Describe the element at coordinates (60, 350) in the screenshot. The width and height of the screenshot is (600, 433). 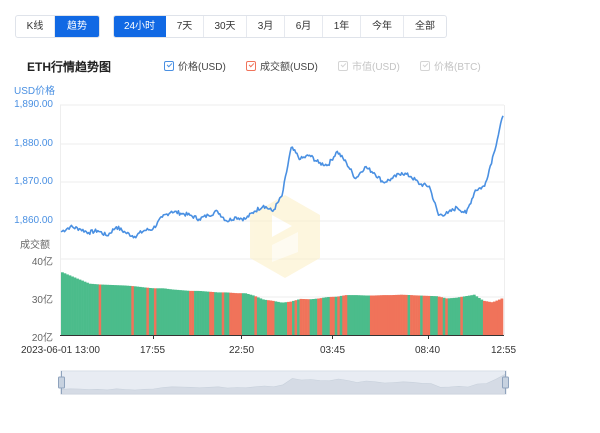
I see `x-tick: 2023-06-01 13:00` at that location.